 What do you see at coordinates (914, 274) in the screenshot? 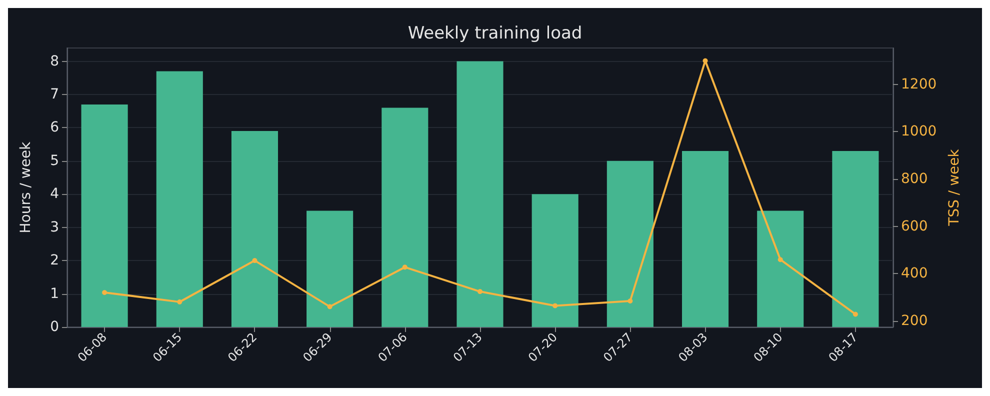
I see `y2-tick-label: 400` at bounding box center [914, 274].